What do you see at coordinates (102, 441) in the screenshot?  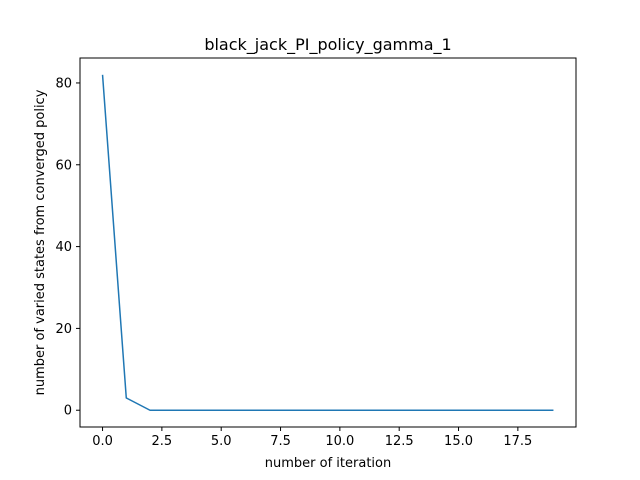 I see `x-tick-label: 0.0` at bounding box center [102, 441].